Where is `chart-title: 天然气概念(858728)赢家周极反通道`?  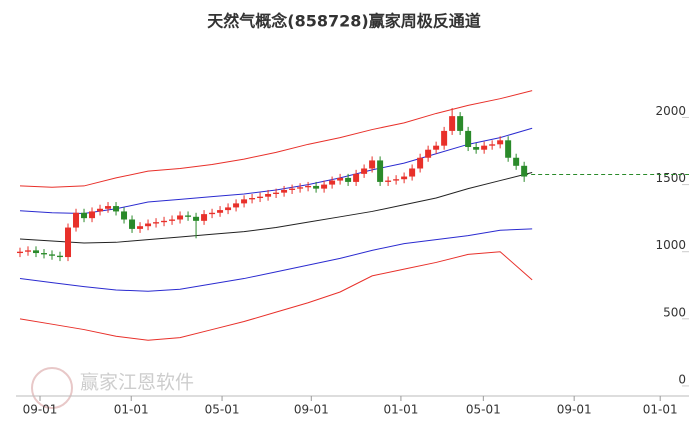
chart-title: 天然气概念(858728)赢家周极反通道 is located at coordinates (343, 21).